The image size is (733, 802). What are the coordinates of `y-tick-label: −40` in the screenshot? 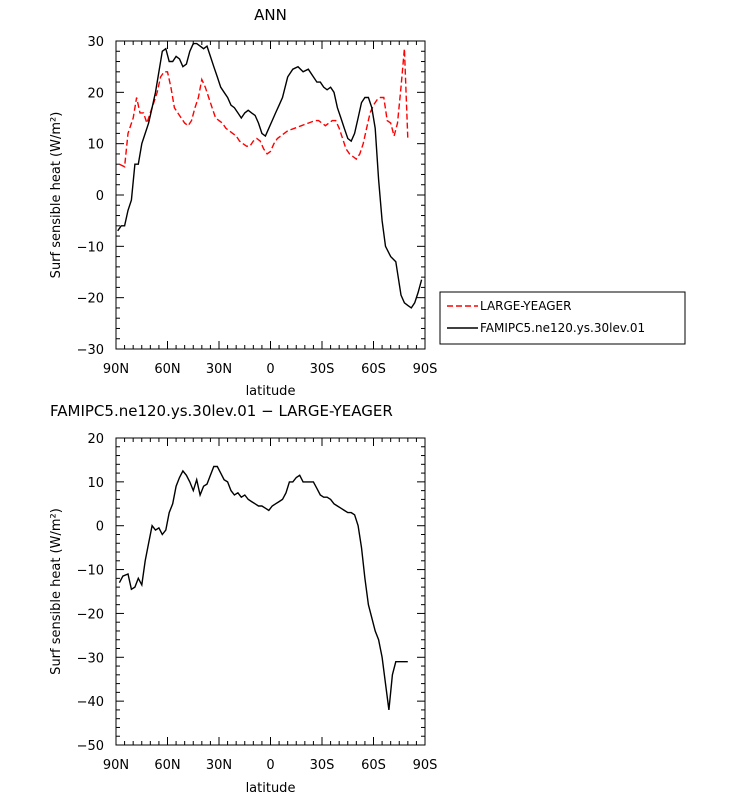 It's located at (90, 702).